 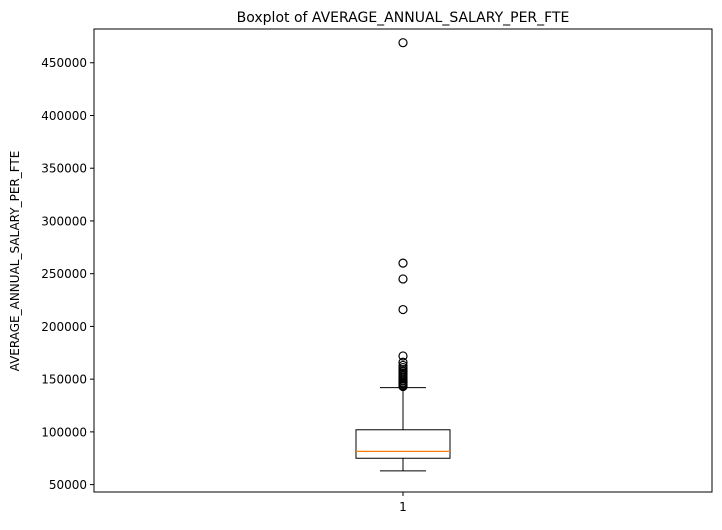 What do you see at coordinates (403, 444) in the screenshot?
I see `iqr-box` at bounding box center [403, 444].